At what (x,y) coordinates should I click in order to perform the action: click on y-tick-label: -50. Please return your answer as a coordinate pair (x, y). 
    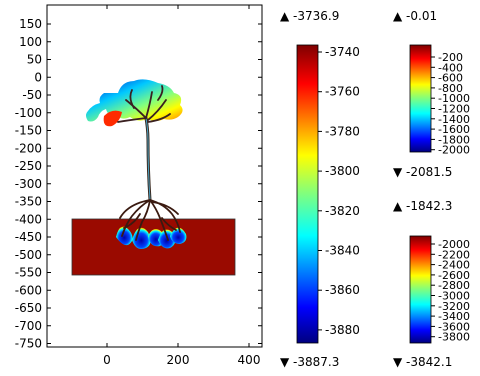
    Looking at the image, I should click on (32, 95).